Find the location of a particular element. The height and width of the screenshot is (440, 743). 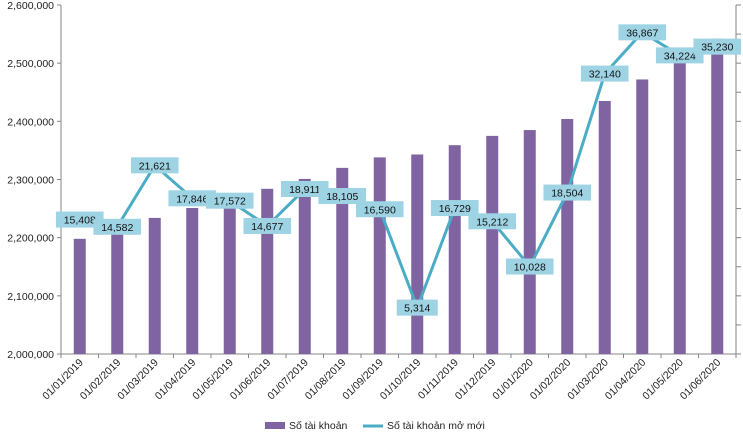

y-left-tick-label: 2,000,000 is located at coordinates (30, 355).